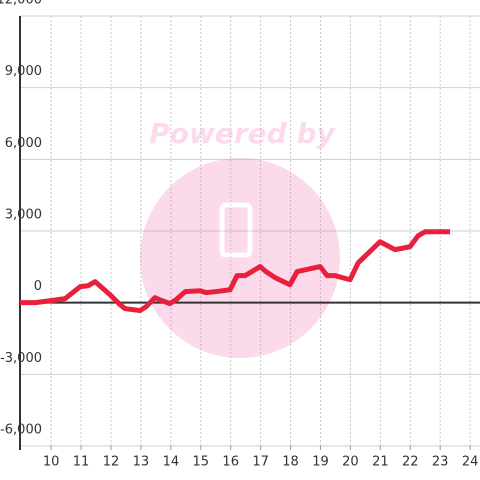 The width and height of the screenshot is (480, 480). What do you see at coordinates (410, 462) in the screenshot?
I see `x-tick-label: 22` at bounding box center [410, 462].